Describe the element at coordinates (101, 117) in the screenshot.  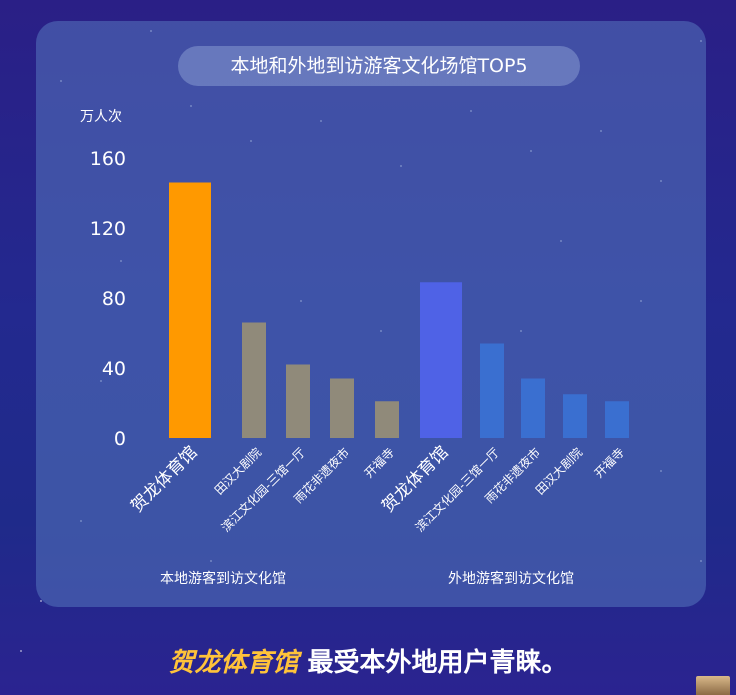
I see `y-axis-unit: 万人次` at that location.